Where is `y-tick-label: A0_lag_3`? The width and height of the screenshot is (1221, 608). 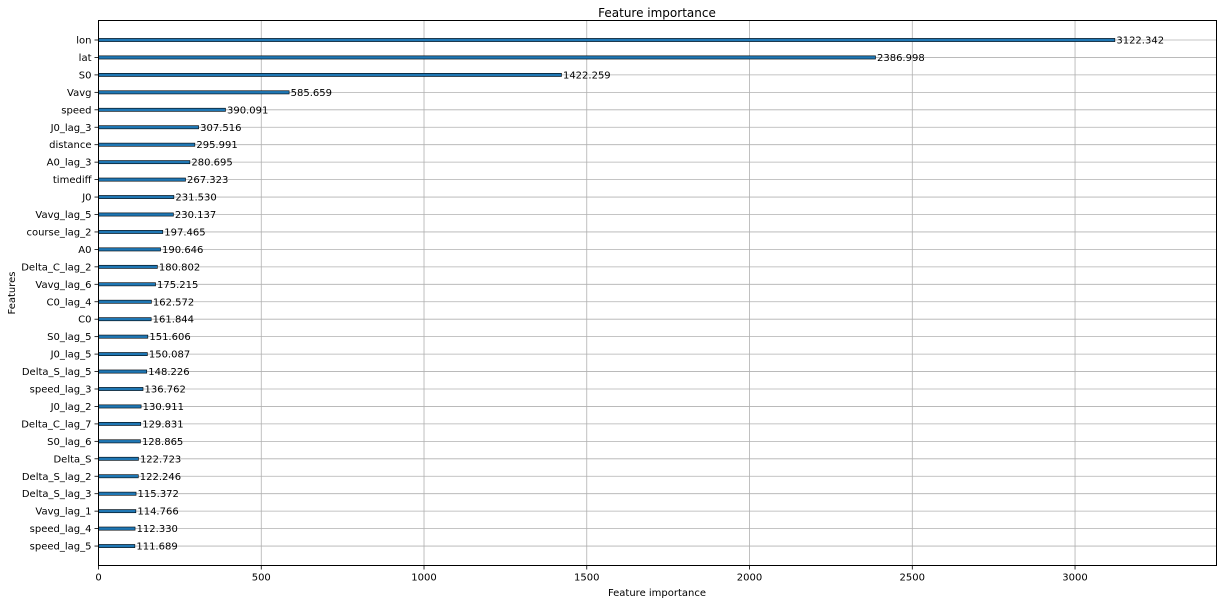
y-tick-label: A0_lag_3 is located at coordinates (69, 163).